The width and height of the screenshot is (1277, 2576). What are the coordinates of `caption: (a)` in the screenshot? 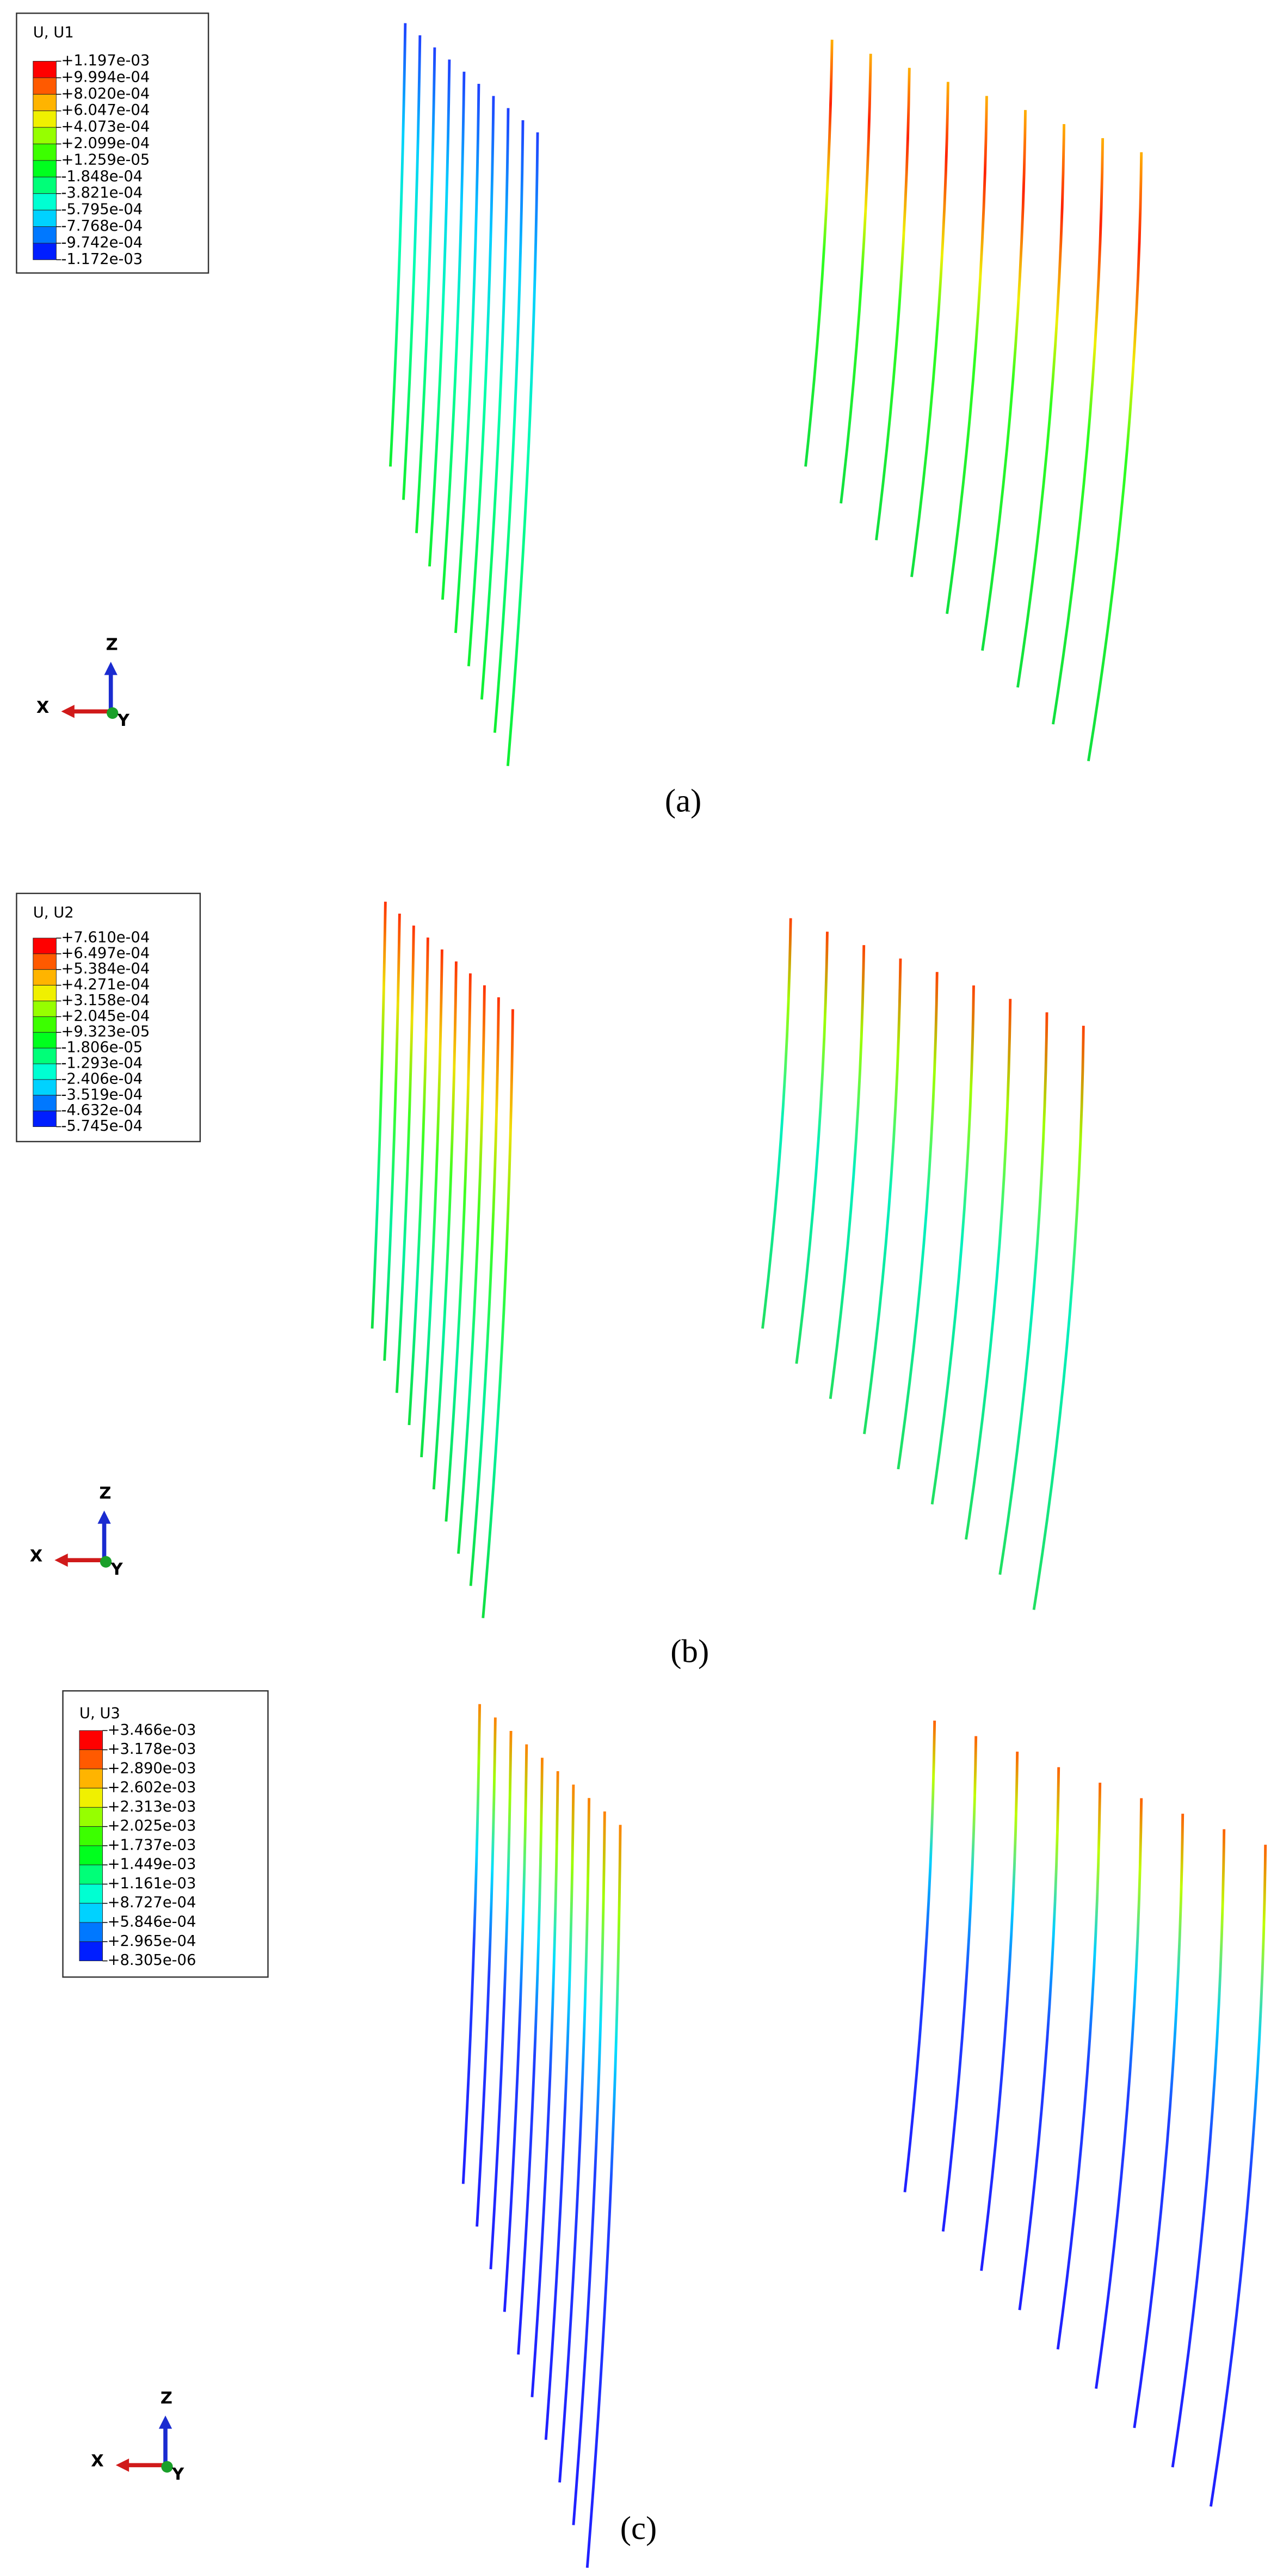 It's located at (683, 801).